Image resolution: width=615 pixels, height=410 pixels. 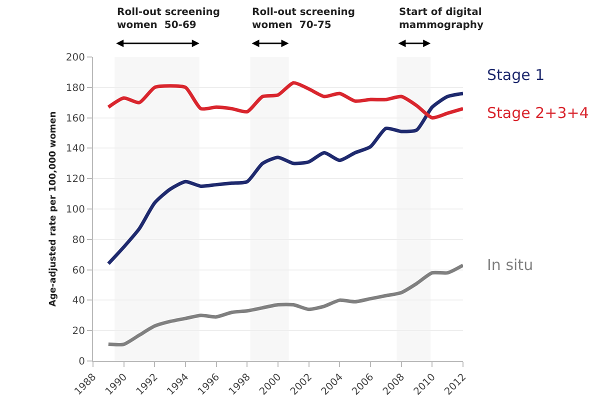 What do you see at coordinates (441, 19) in the screenshot?
I see `band-label: Start of digital mammography` at bounding box center [441, 19].